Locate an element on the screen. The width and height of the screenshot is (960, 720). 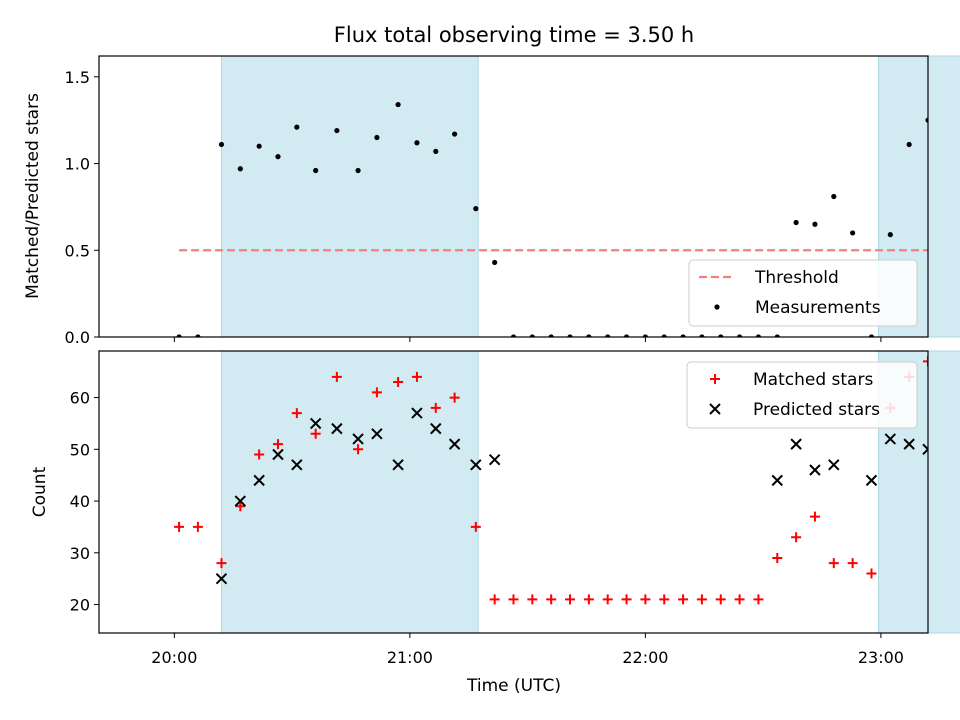
y-tick-label: 30 is located at coordinates (80, 553).